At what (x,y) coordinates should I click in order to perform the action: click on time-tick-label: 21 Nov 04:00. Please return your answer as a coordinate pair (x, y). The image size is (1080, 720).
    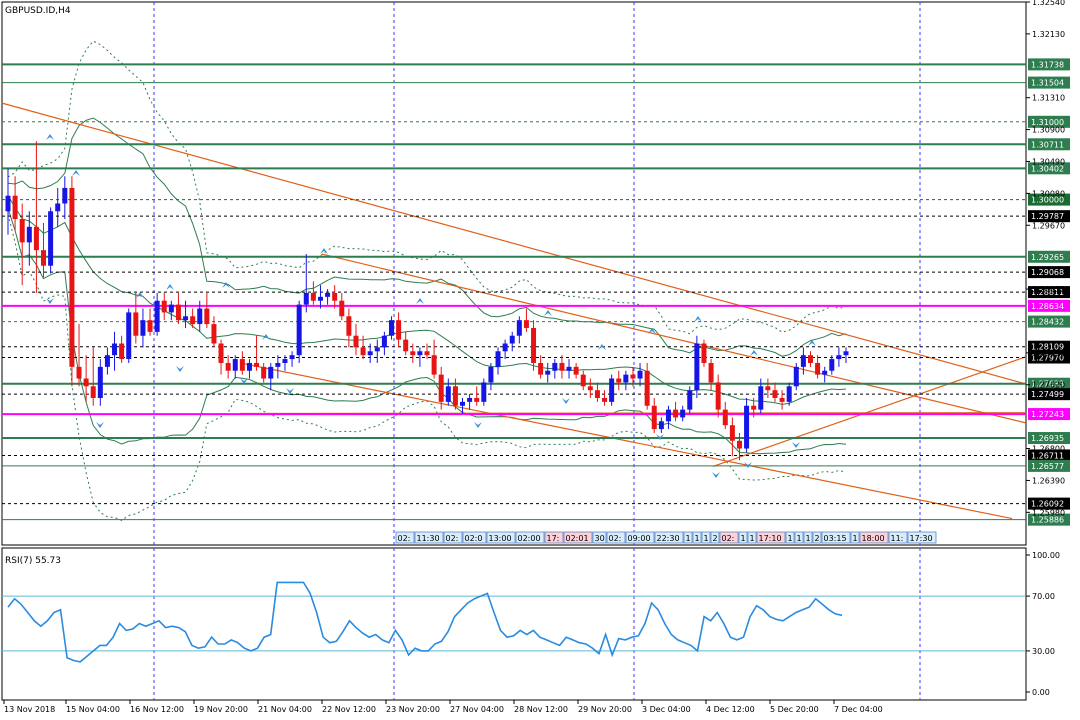
    Looking at the image, I should click on (285, 709).